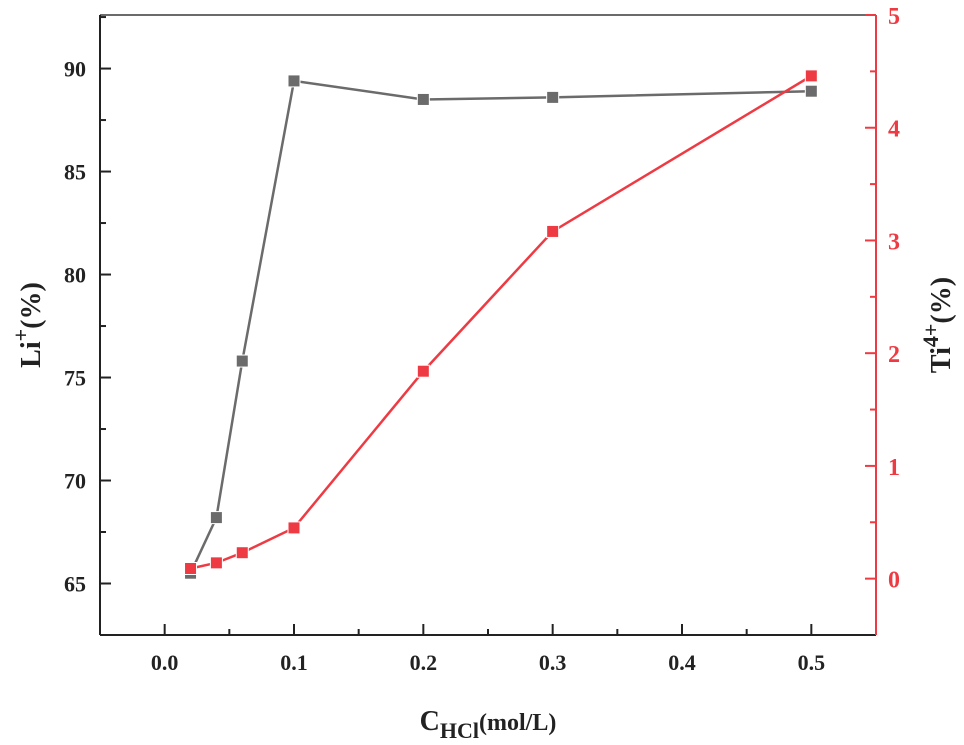  What do you see at coordinates (75, 275) in the screenshot?
I see `y-left-tick-label: 80` at bounding box center [75, 275].